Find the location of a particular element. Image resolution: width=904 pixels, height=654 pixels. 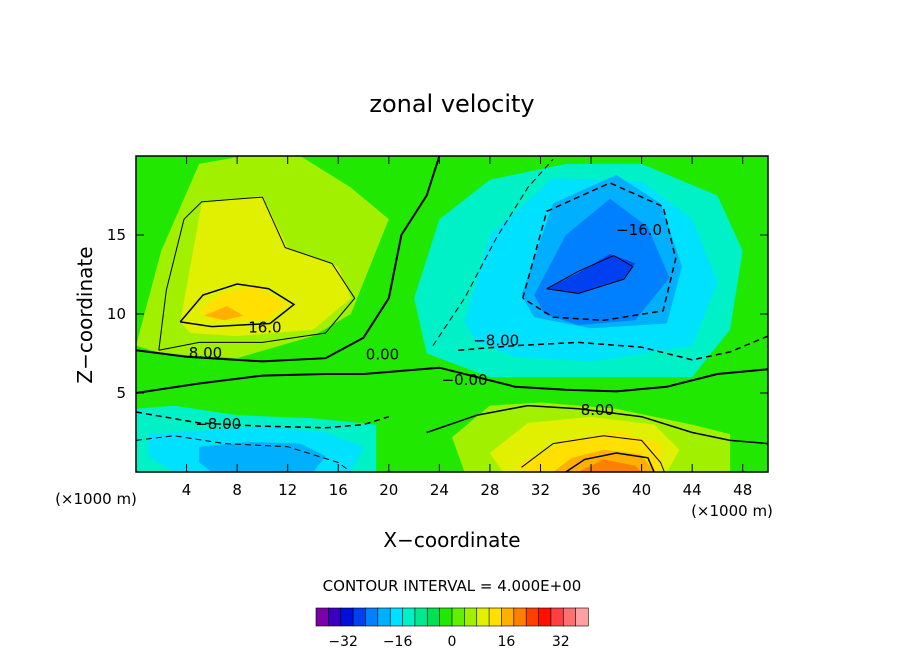

y-axis-label: Z−coordinate is located at coordinates (85, 314).